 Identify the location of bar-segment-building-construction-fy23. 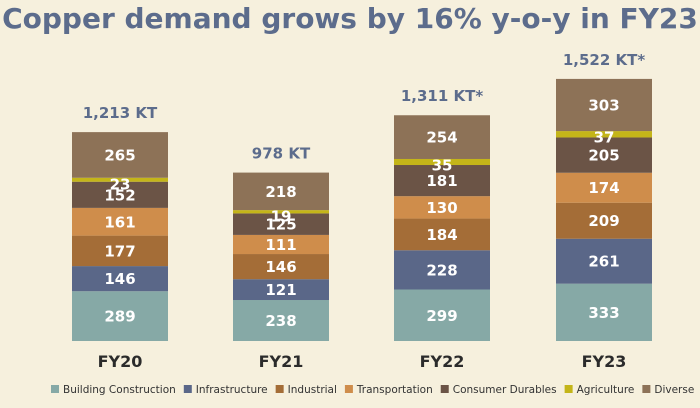
(604, 312).